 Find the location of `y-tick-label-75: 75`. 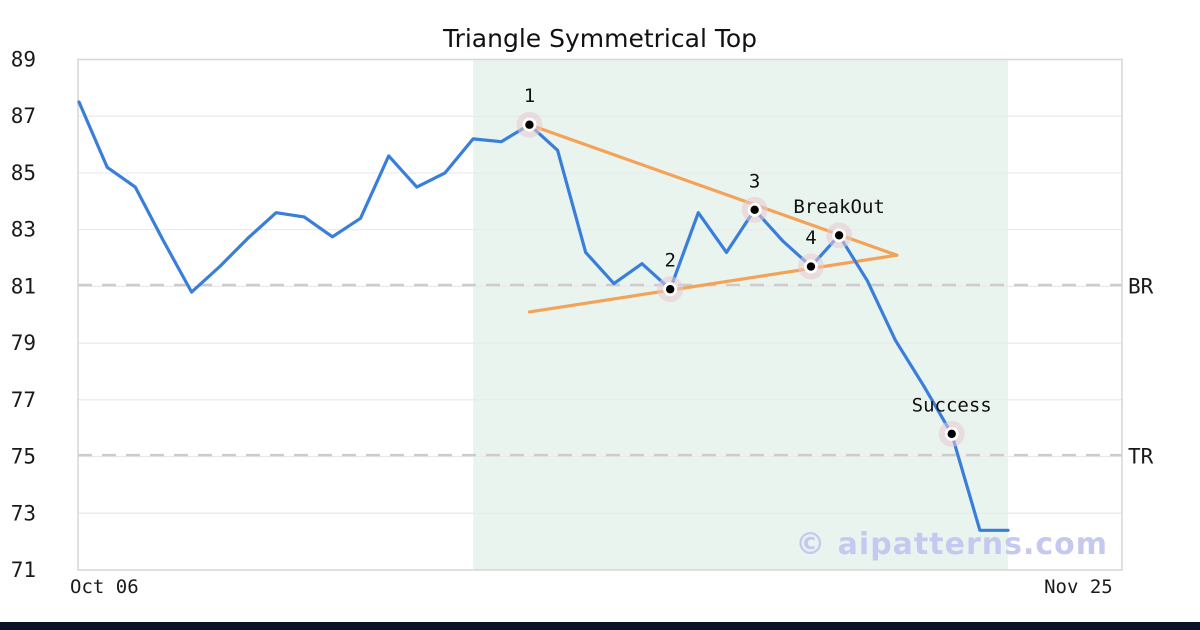

y-tick-label-75: 75 is located at coordinates (23, 457).